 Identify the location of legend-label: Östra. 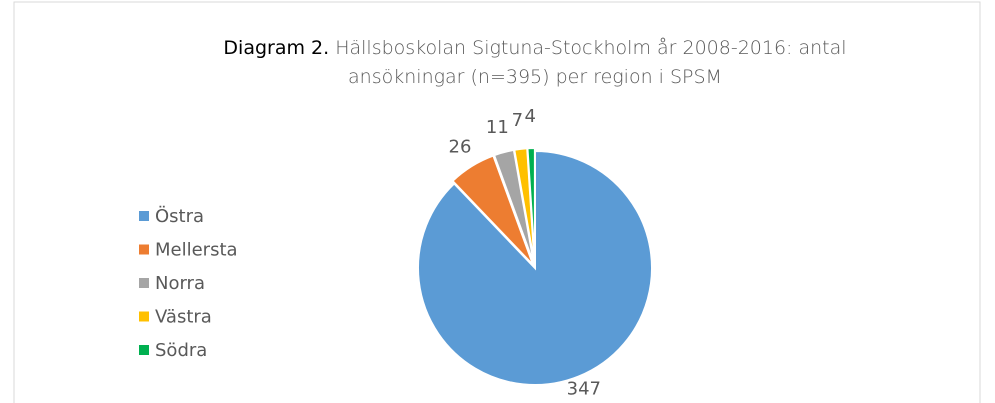
(179, 216).